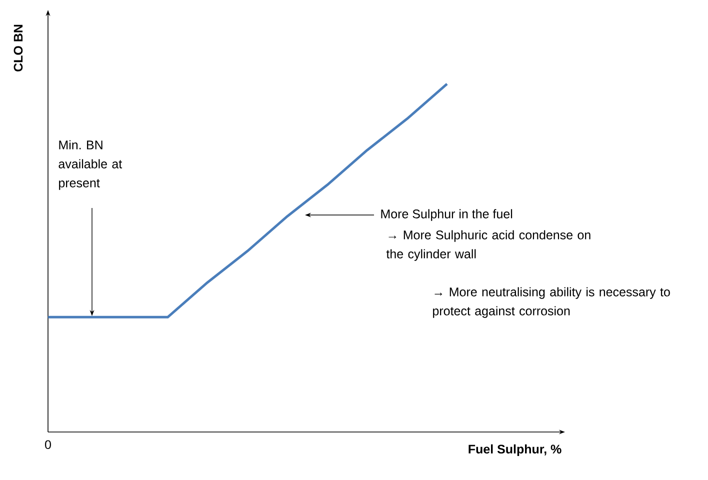 The width and height of the screenshot is (708, 480). Describe the element at coordinates (515, 450) in the screenshot. I see `x-axis-title: Fuel Sulphur, %` at that location.